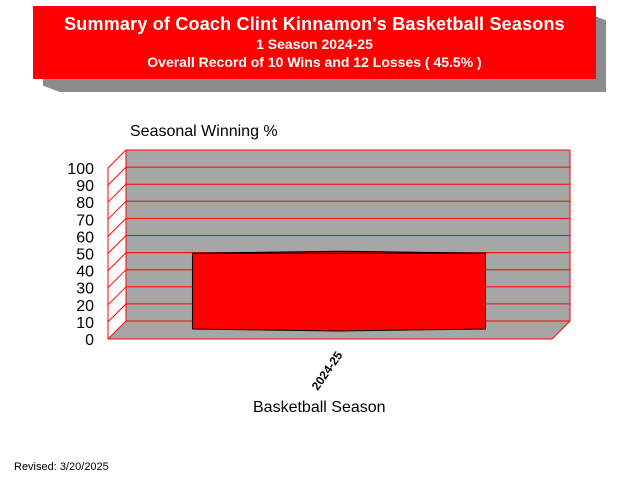 The image size is (640, 480). I want to click on banner-subtitle: 1 Season 2024-25, so click(314, 44).